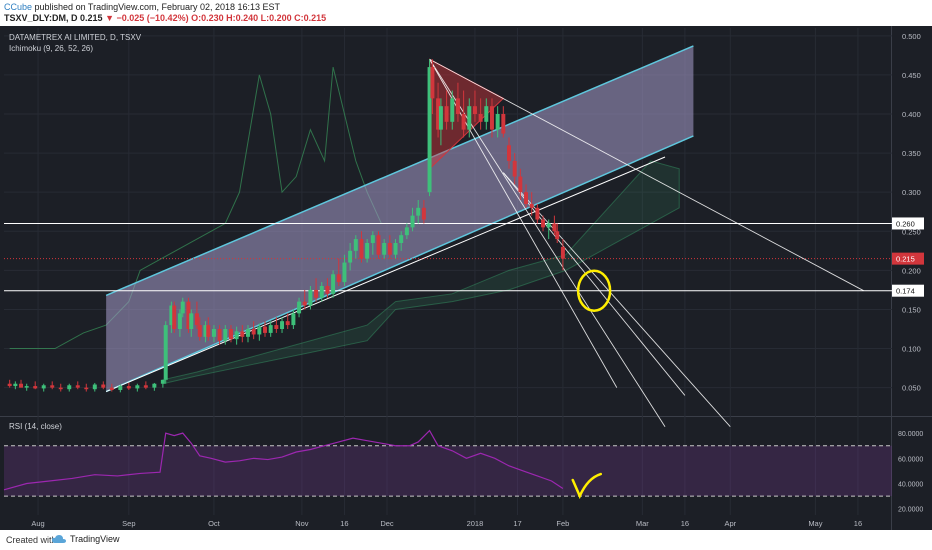 The height and width of the screenshot is (550, 932). I want to click on price-value: 0.215, so click(91, 18).